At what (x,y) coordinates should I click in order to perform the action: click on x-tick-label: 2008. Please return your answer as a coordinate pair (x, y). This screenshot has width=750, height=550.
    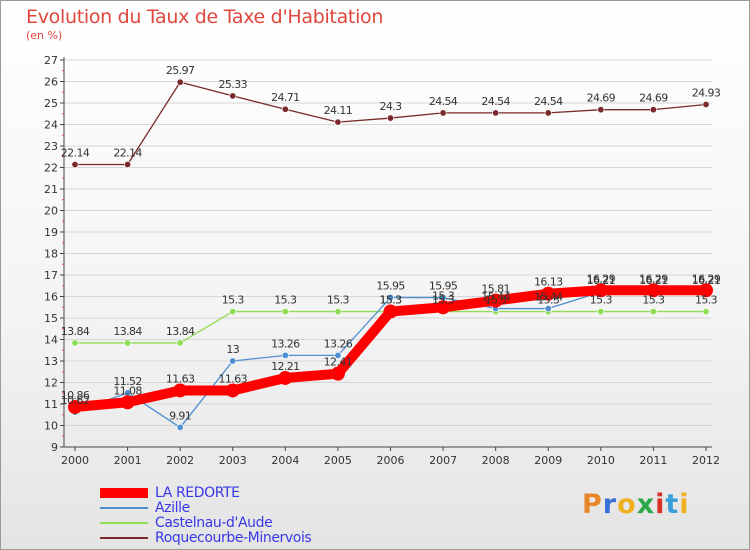
    Looking at the image, I should click on (496, 460).